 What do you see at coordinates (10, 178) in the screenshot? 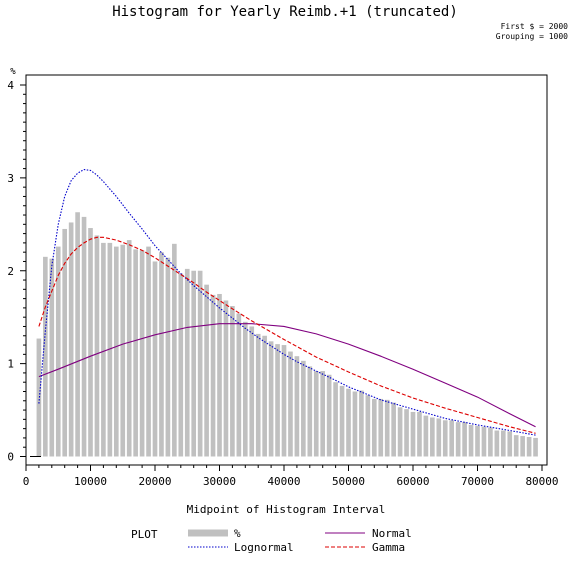
I see `y-tick-label: 3` at bounding box center [10, 178].